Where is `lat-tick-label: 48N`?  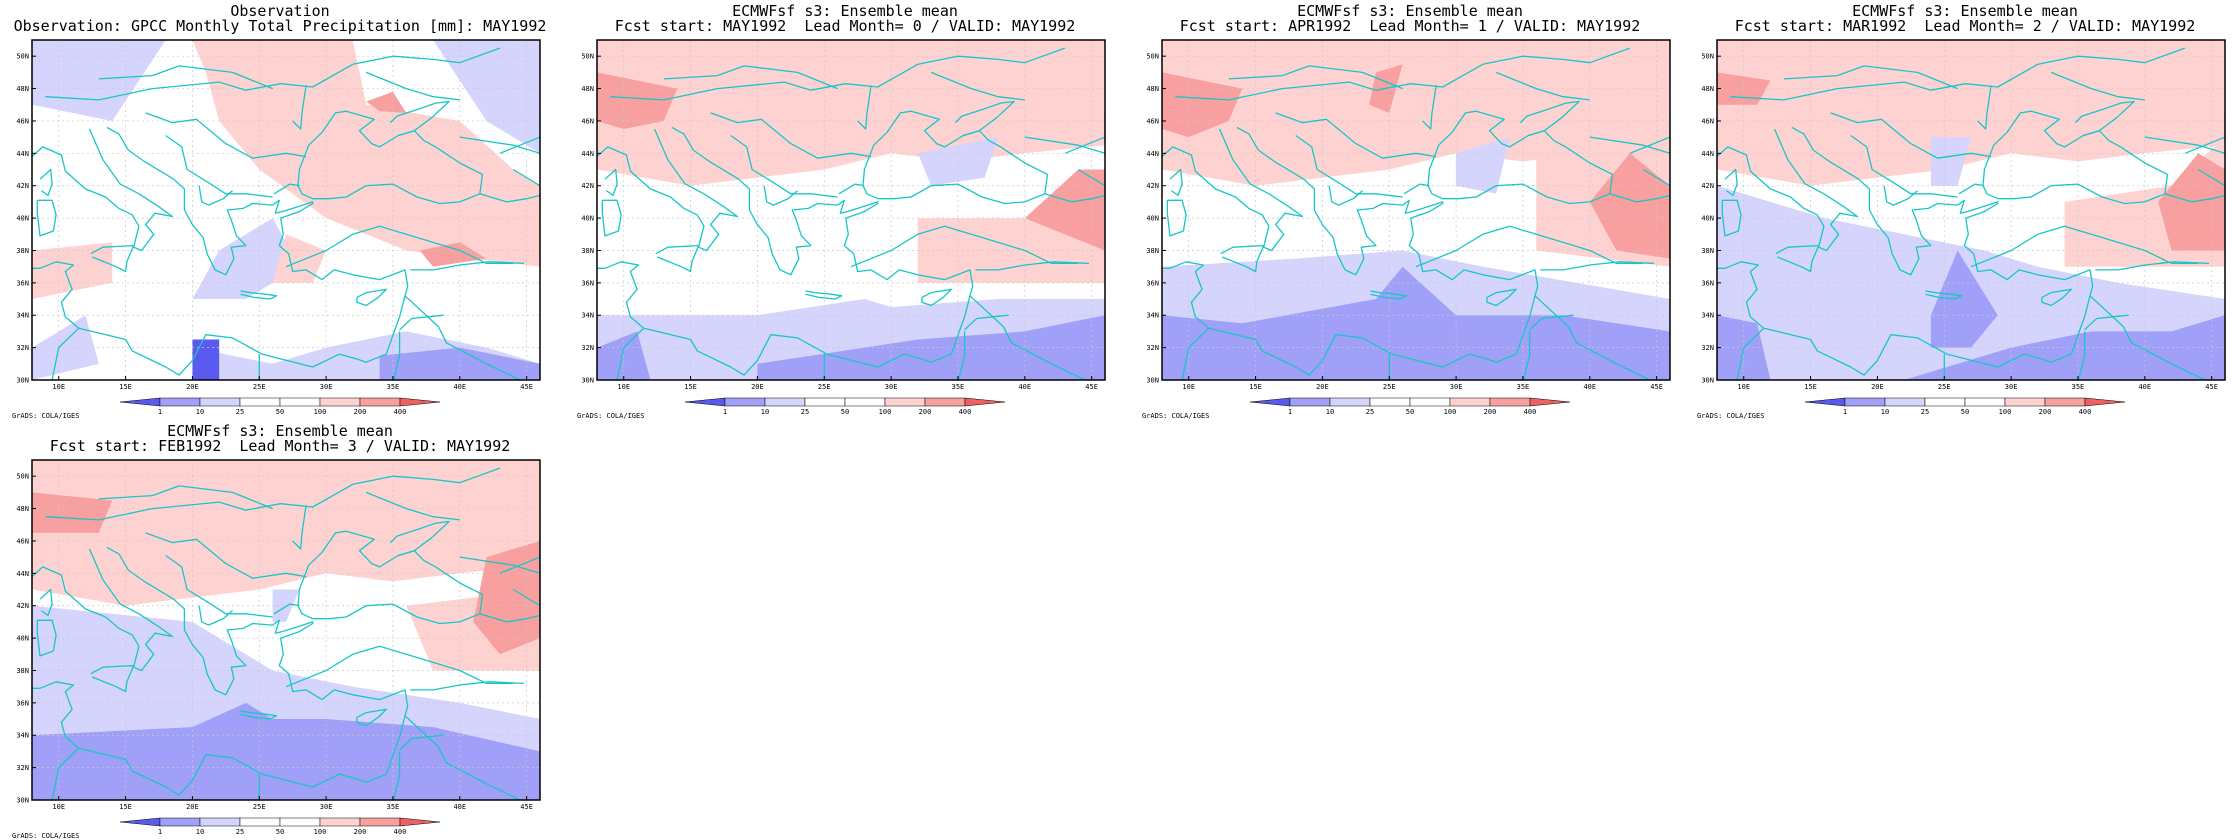 lat-tick-label: 48N is located at coordinates (22, 509).